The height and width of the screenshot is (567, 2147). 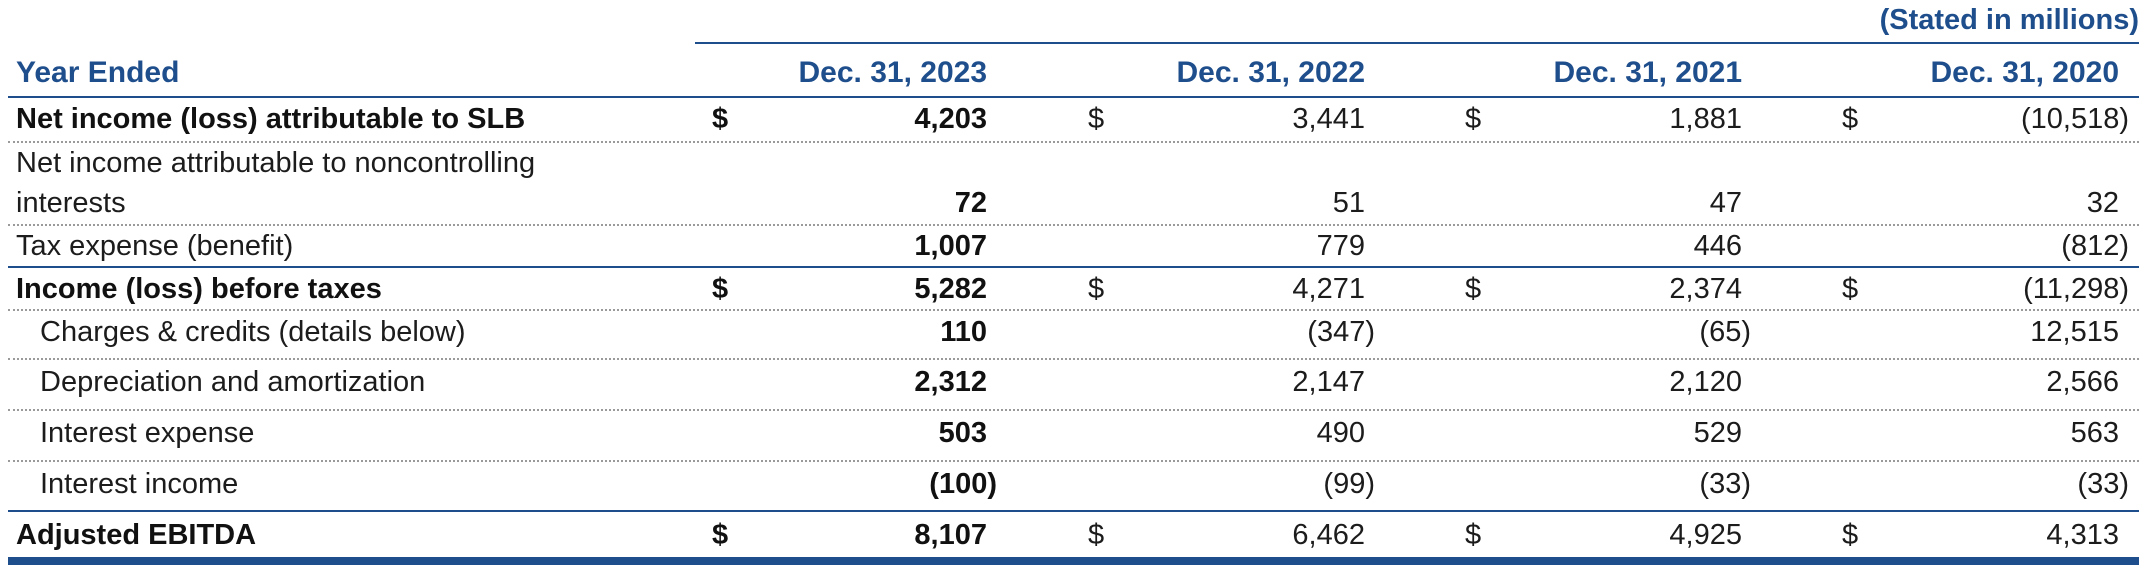 I want to click on cell-value: 2,312, so click(x=950, y=382).